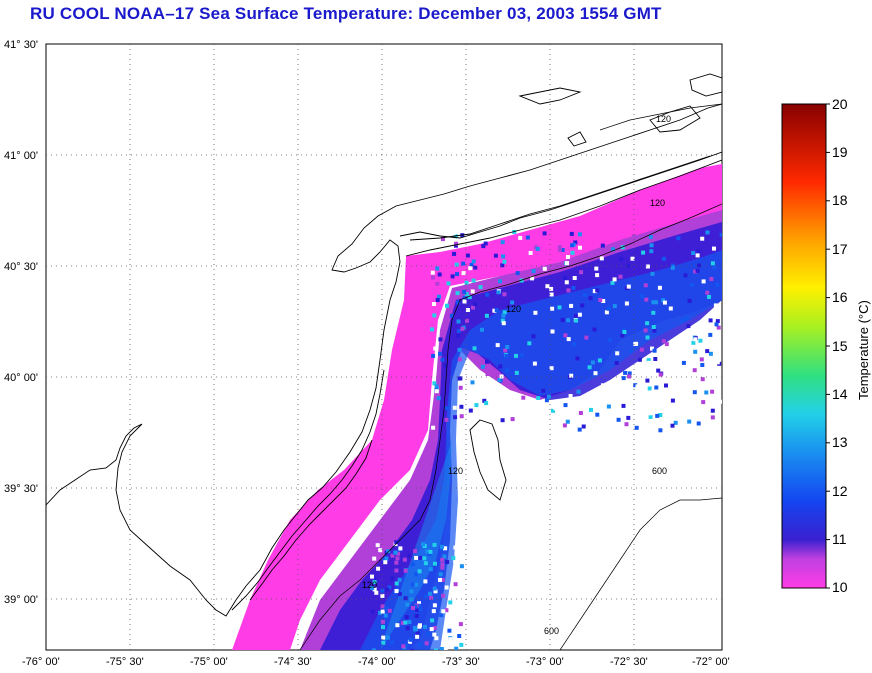 The width and height of the screenshot is (872, 673). Describe the element at coordinates (377, 662) in the screenshot. I see `lon-label: -74° 00'` at that location.